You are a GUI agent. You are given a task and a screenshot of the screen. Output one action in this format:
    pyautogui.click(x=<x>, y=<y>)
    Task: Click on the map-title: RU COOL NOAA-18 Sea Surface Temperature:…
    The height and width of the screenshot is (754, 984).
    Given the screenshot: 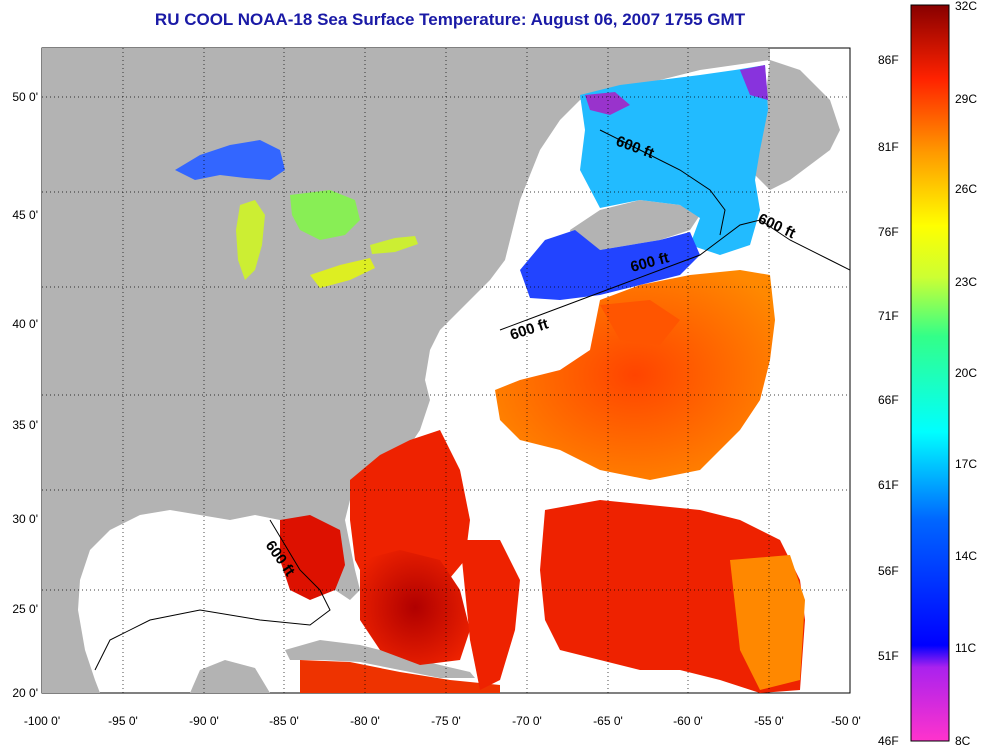 What is the action you would take?
    pyautogui.click(x=450, y=19)
    